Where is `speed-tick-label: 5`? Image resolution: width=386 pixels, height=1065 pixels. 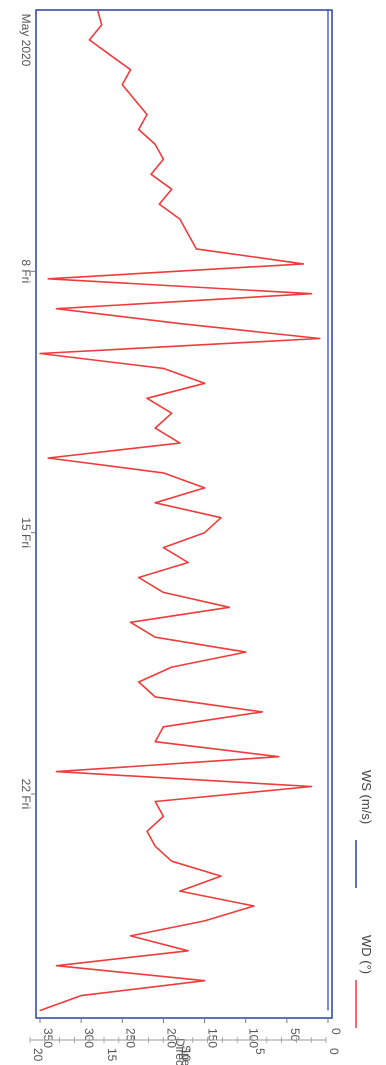 speed-tick-label: 5 is located at coordinates (260, 1051).